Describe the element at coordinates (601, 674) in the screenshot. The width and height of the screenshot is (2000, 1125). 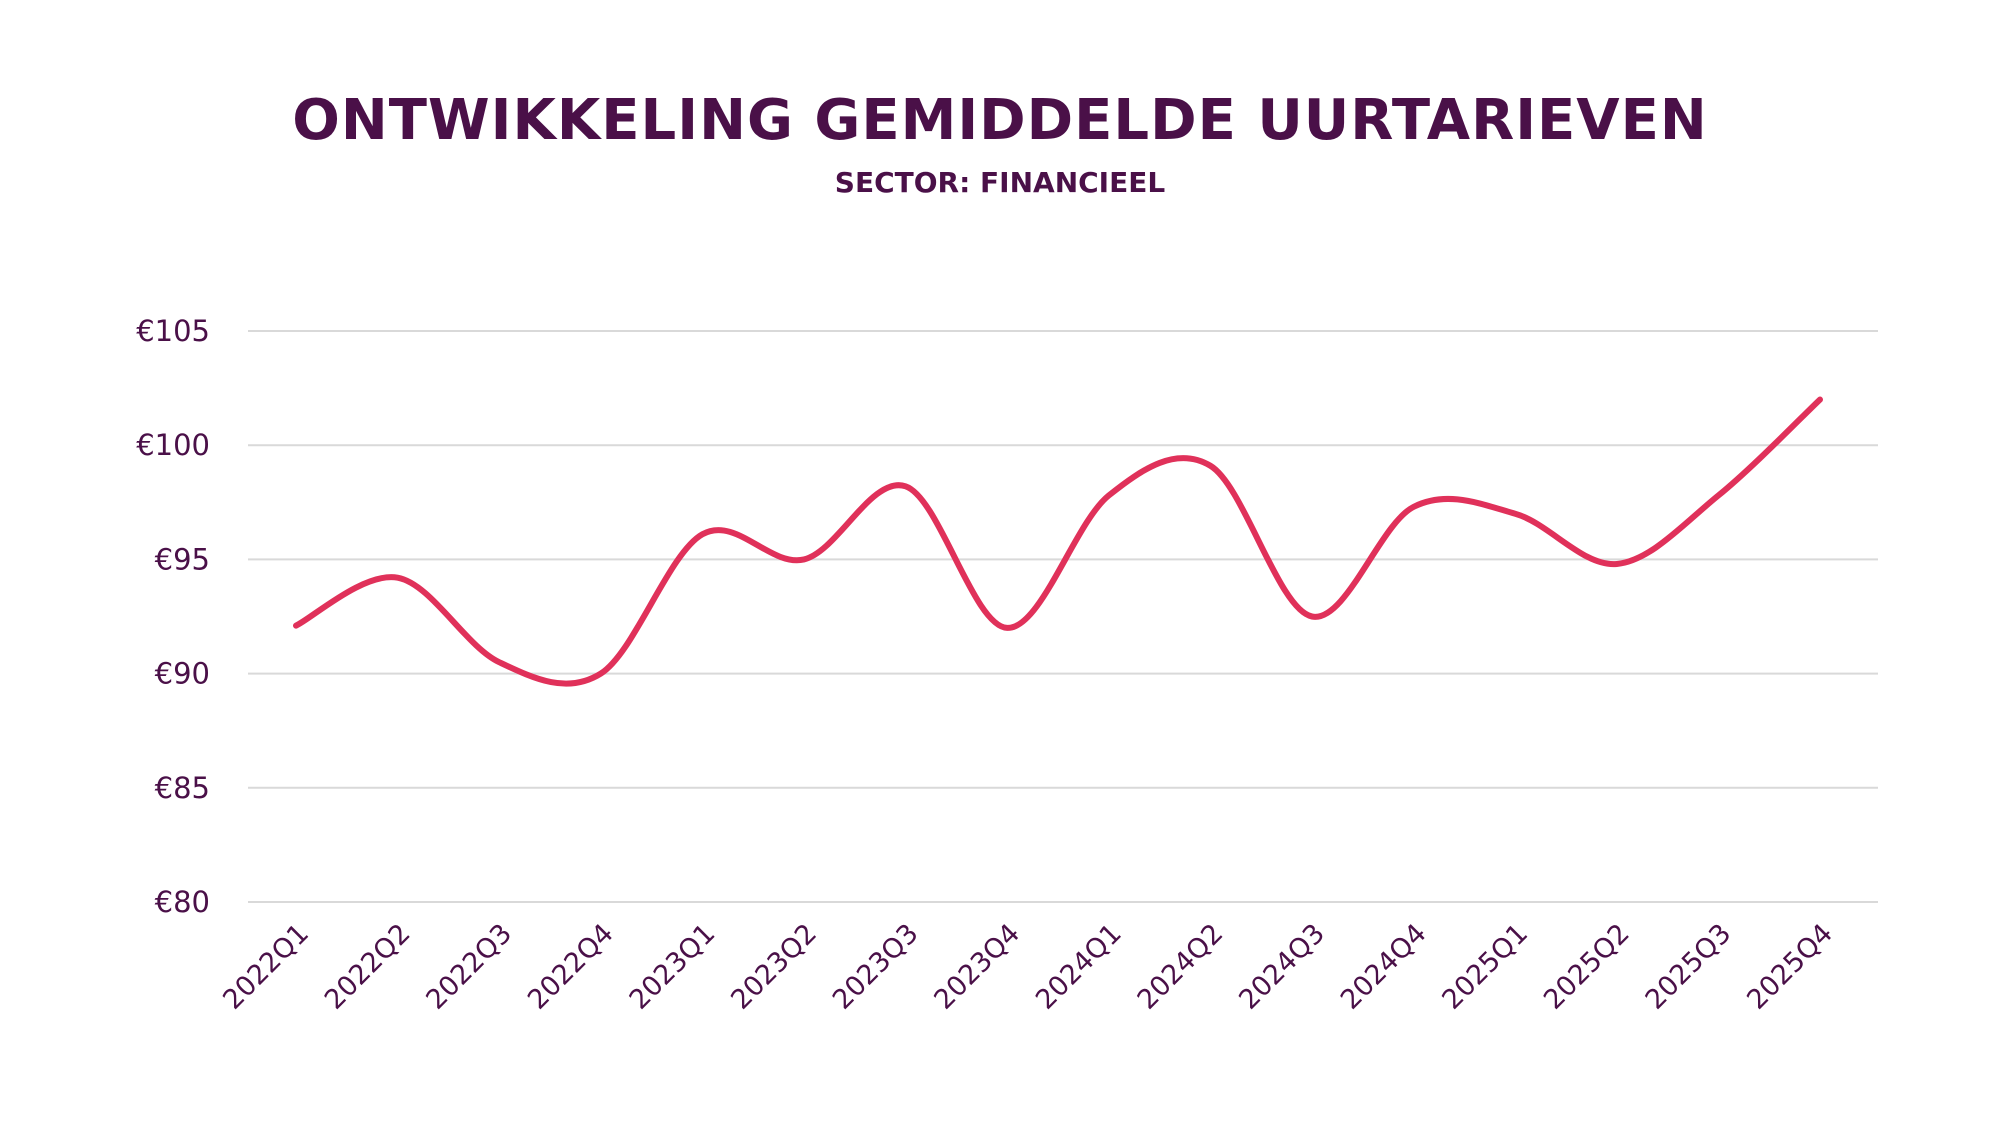
I see `data-point-2022Q4` at that location.